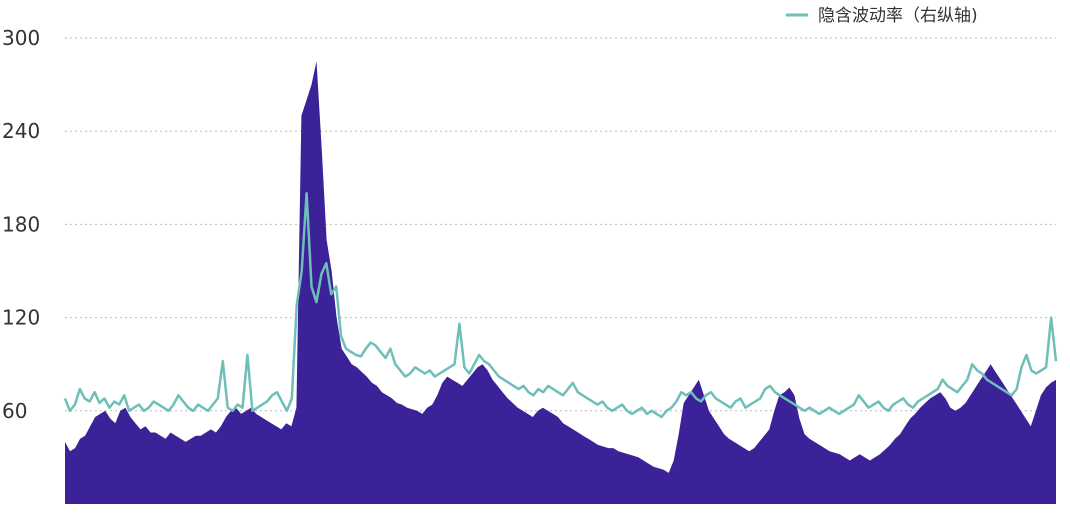  Describe the element at coordinates (898, 16) in the screenshot. I see `legend-label: 隐含波动率（右纵轴)` at that location.